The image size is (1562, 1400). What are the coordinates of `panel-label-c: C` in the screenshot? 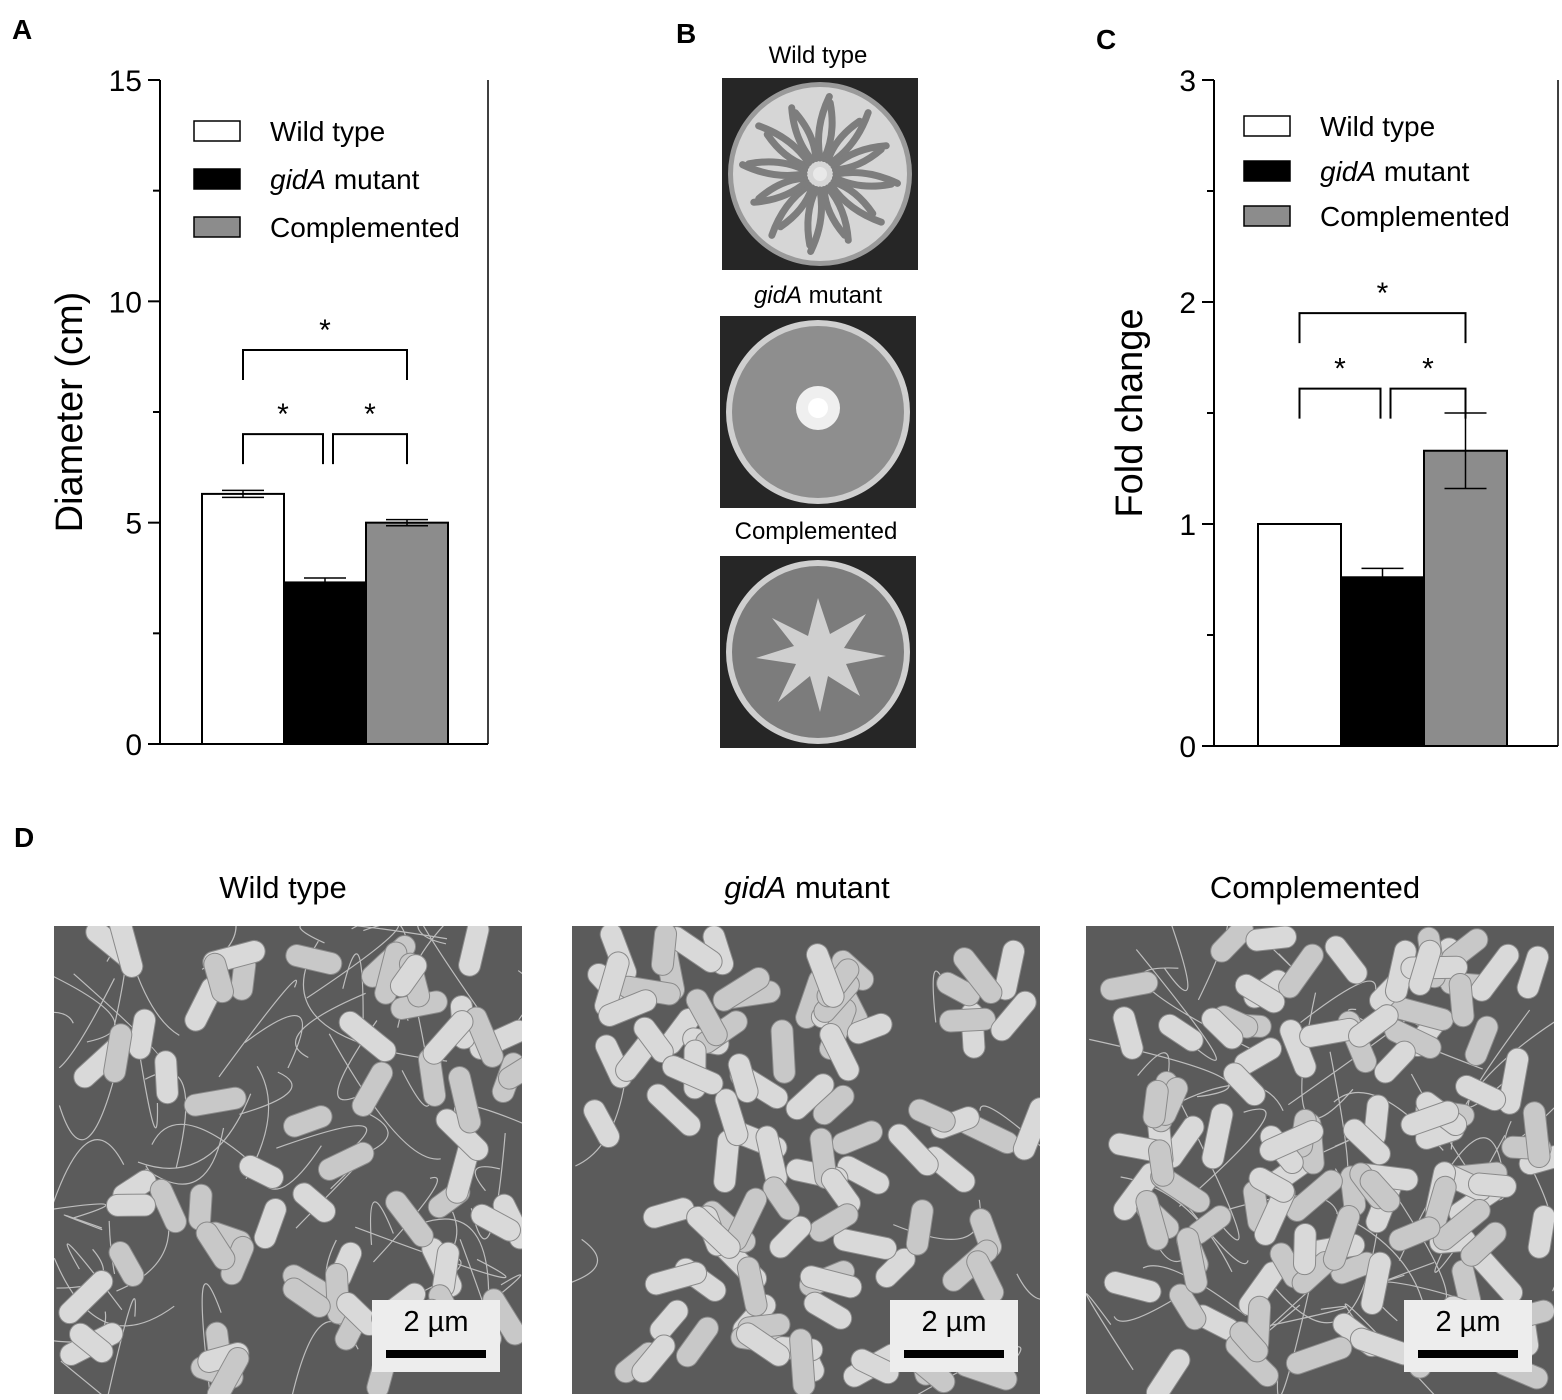 It's located at (1106, 39).